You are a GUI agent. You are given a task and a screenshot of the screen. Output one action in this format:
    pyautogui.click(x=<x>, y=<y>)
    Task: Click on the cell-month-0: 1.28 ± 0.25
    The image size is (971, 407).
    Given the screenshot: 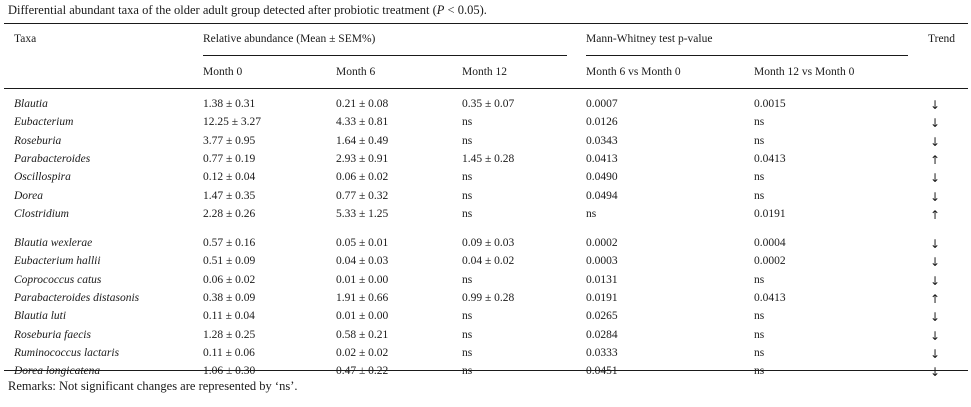 What is the action you would take?
    pyautogui.click(x=229, y=334)
    